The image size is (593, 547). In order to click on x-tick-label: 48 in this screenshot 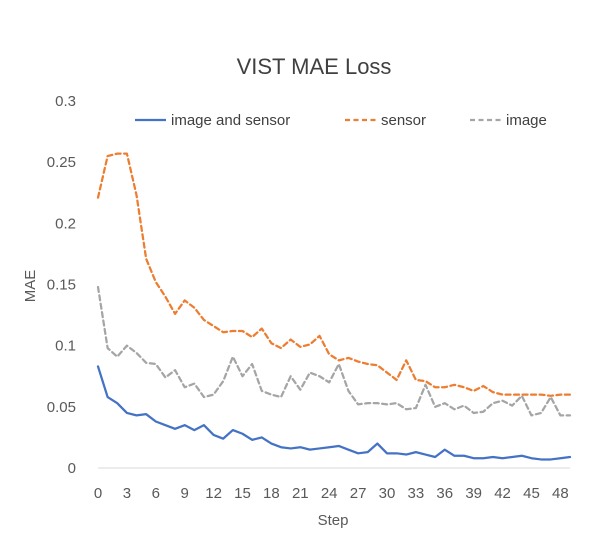, I will do `click(560, 493)`.